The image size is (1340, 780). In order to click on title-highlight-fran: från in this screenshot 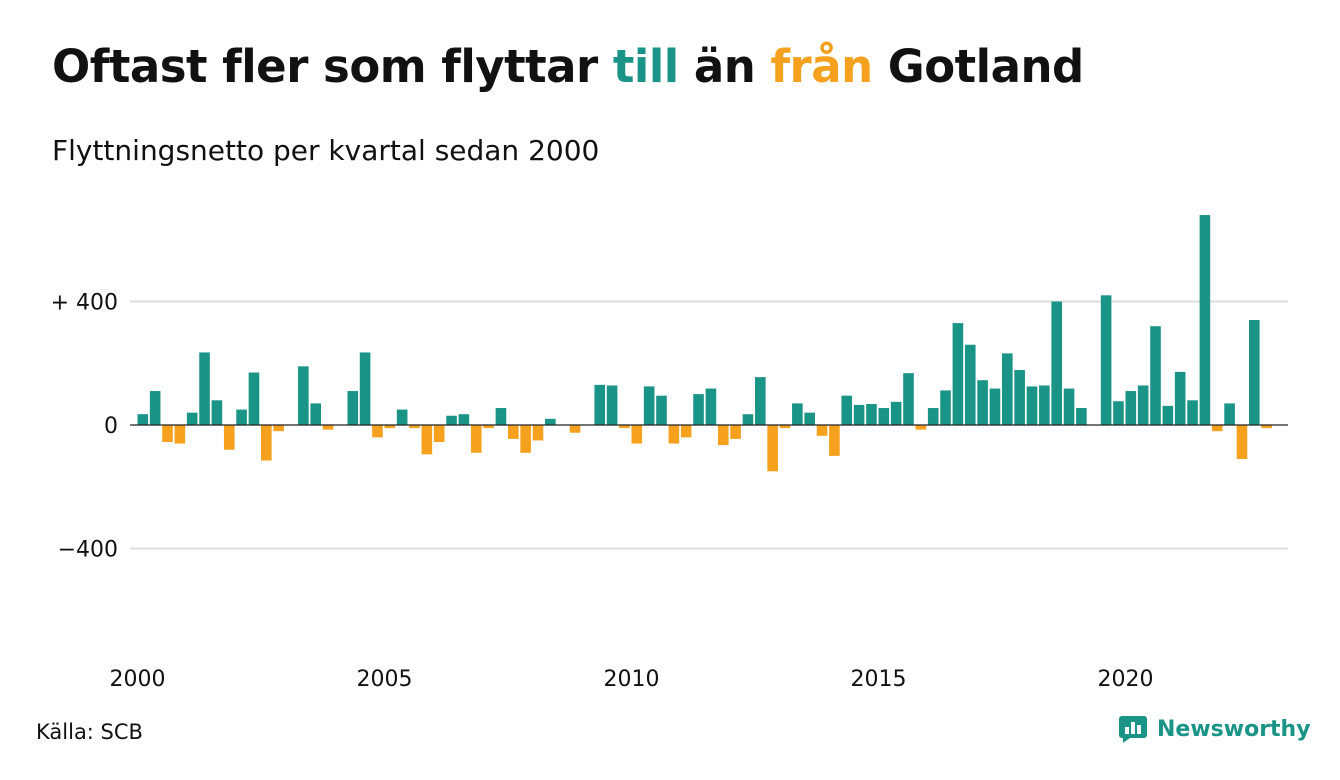, I will do `click(821, 66)`.